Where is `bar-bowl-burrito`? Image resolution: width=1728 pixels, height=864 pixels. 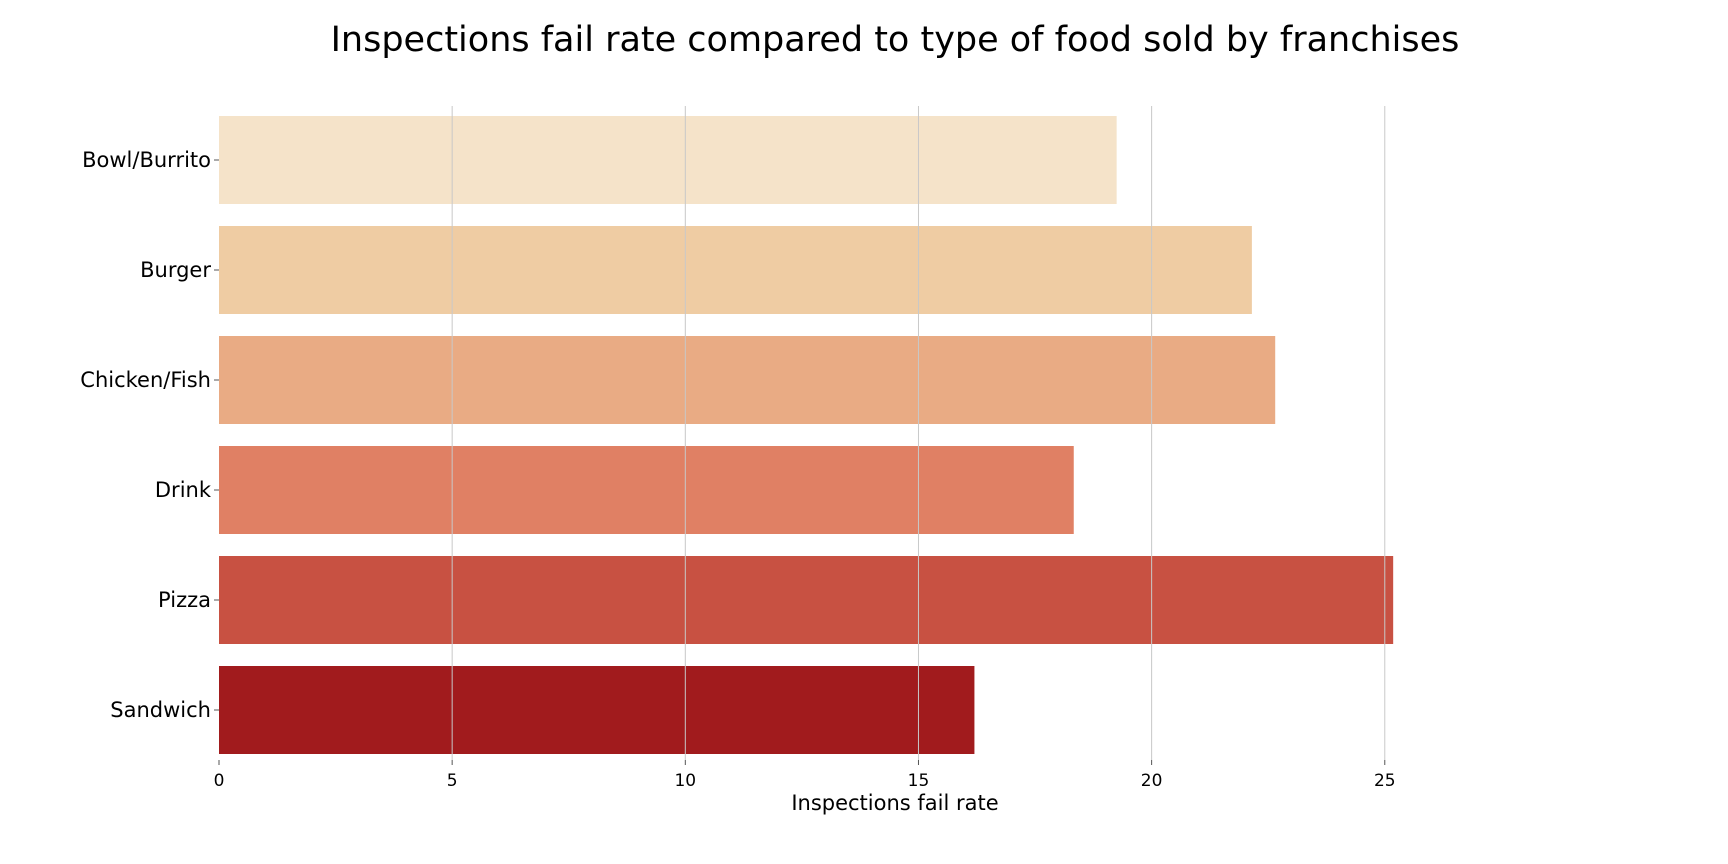 bar-bowl-burrito is located at coordinates (668, 160).